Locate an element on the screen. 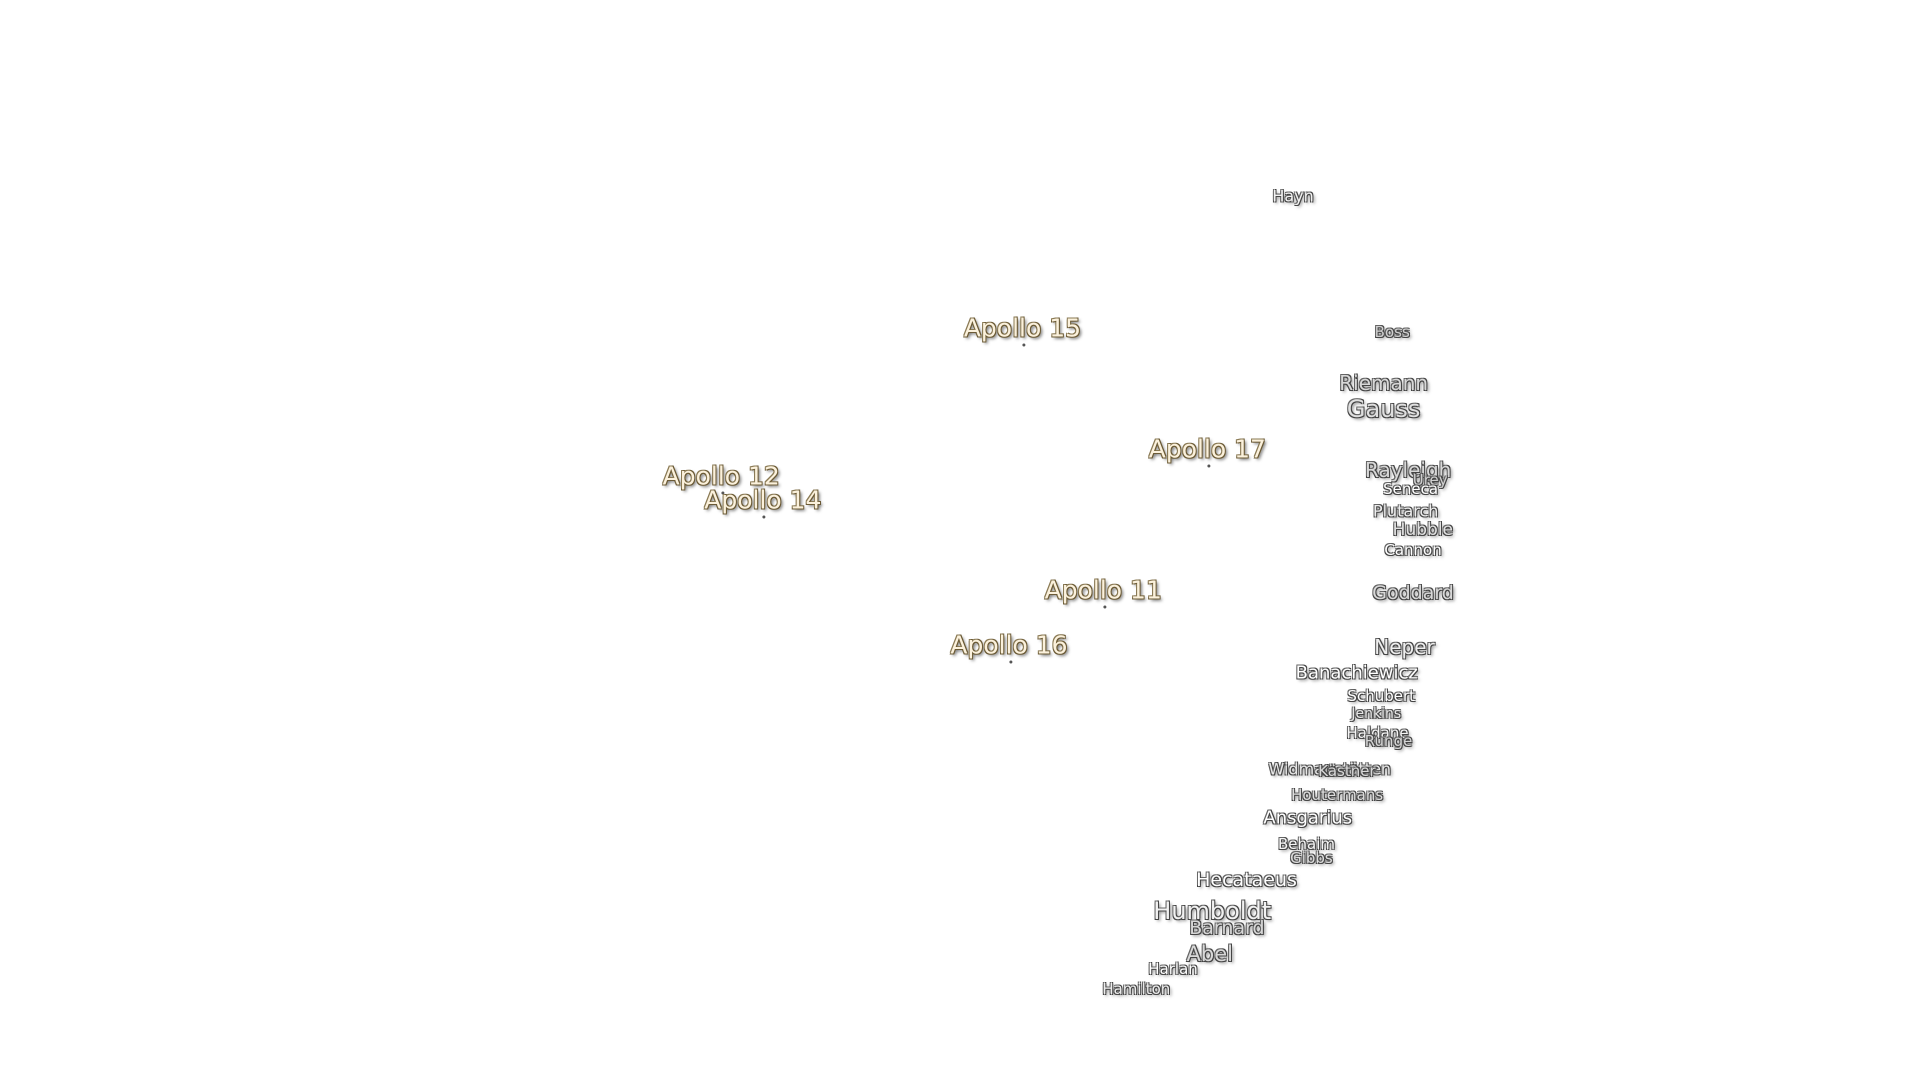  landing-site-label: Apollo 15 is located at coordinates (1022, 330).